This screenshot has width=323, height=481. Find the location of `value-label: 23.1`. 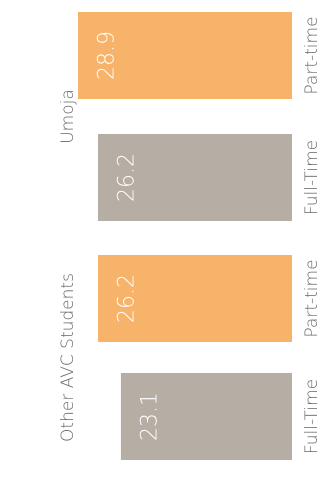

value-label: 23.1 is located at coordinates (149, 416).